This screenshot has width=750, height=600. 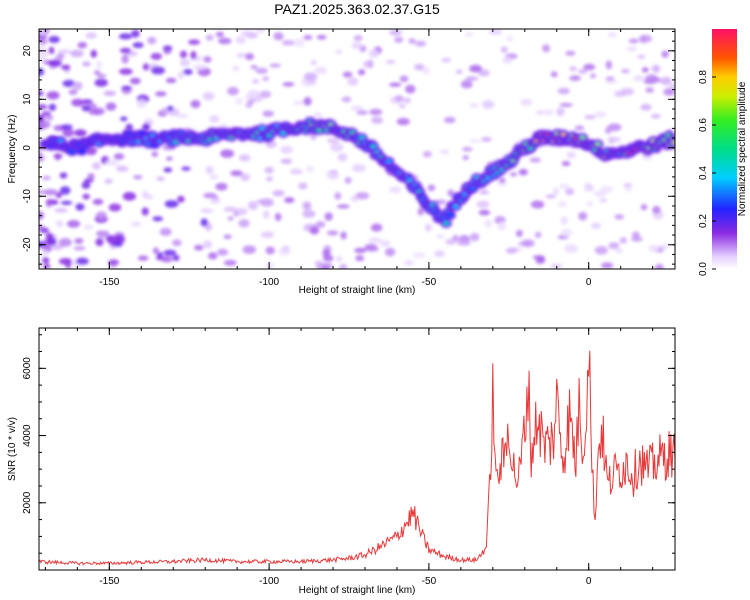 I want to click on colorbar-ticks: 0.0 0.2 0.4 0.6 0.8, so click(x=707, y=173).